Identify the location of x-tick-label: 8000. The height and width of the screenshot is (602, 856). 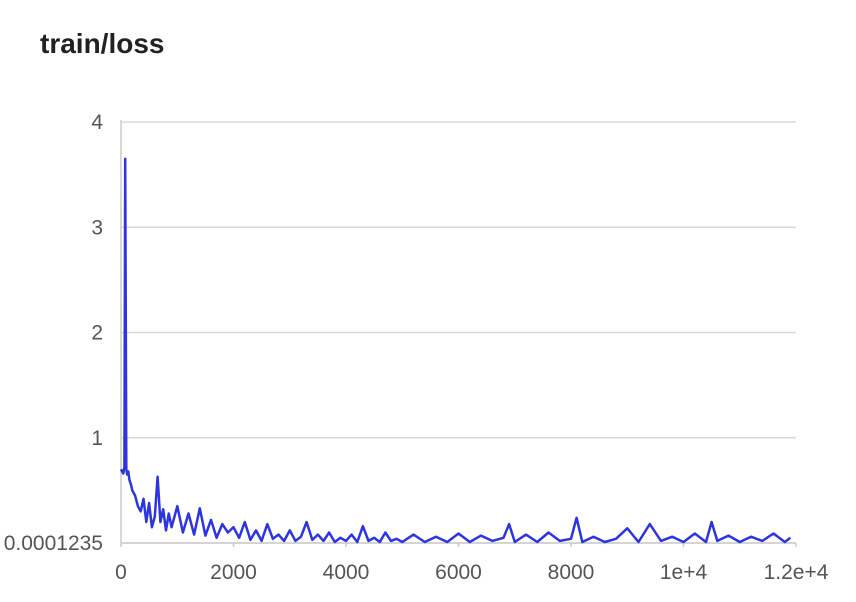
(571, 572).